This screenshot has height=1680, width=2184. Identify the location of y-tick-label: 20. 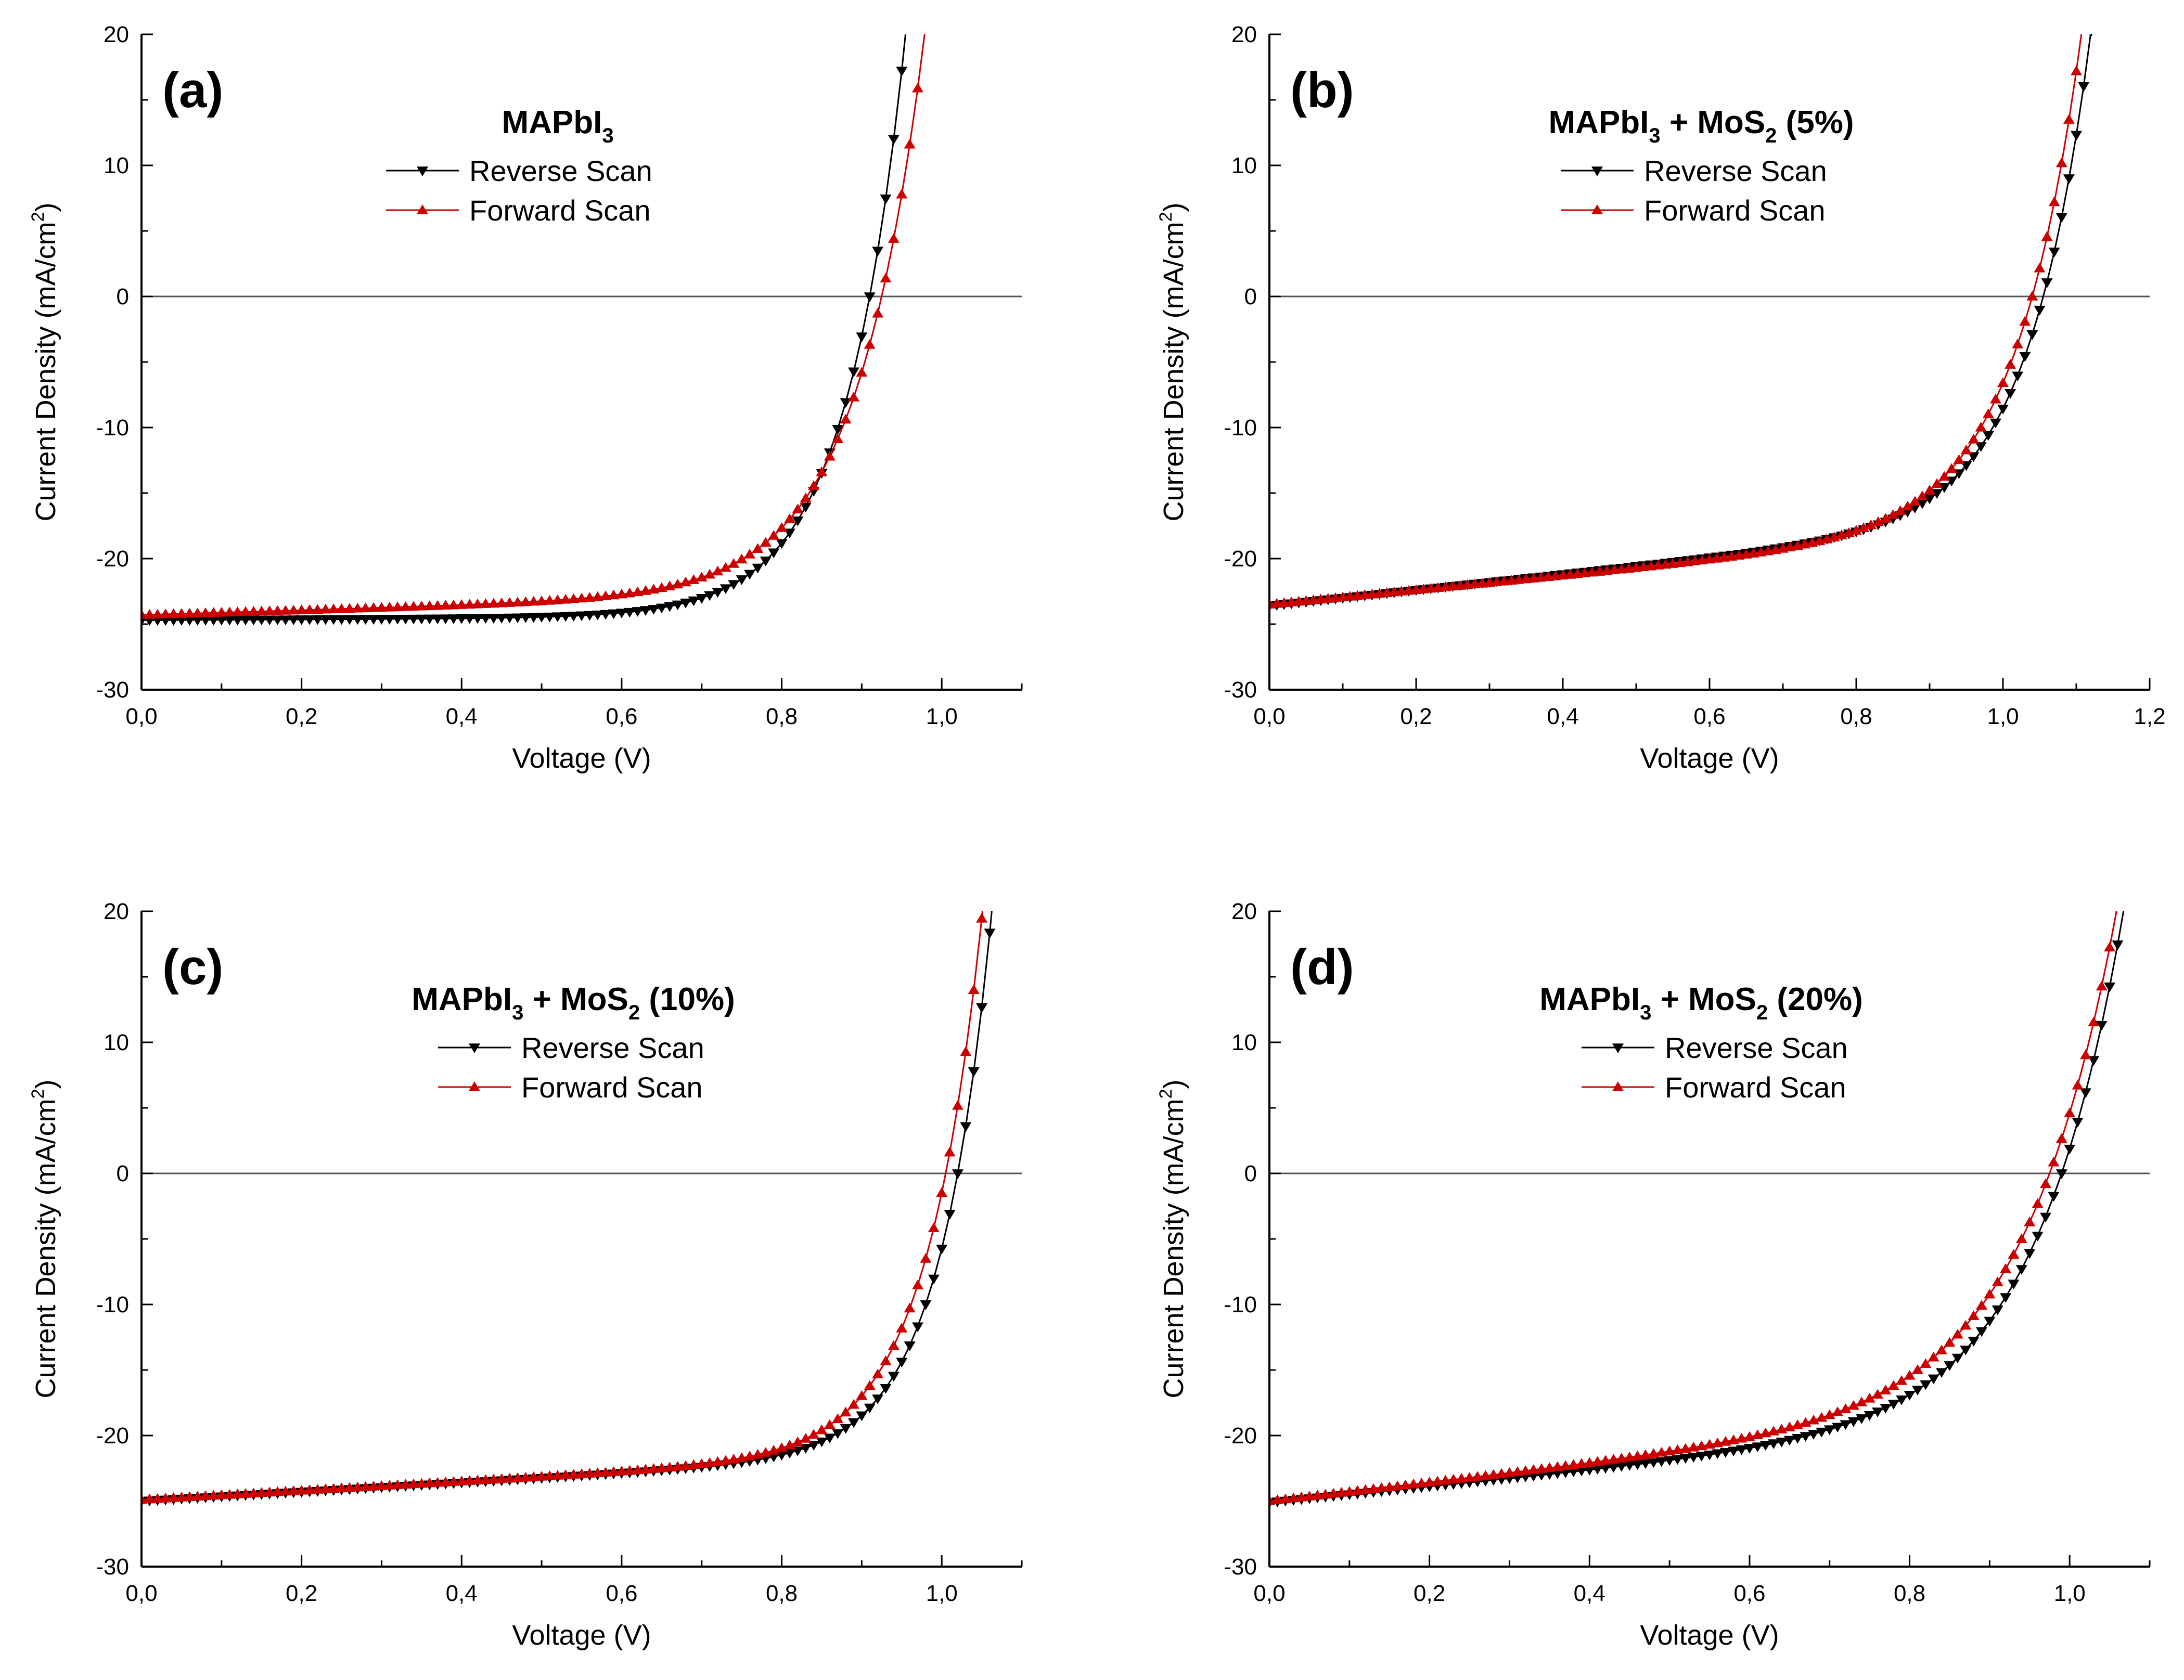
(116, 34).